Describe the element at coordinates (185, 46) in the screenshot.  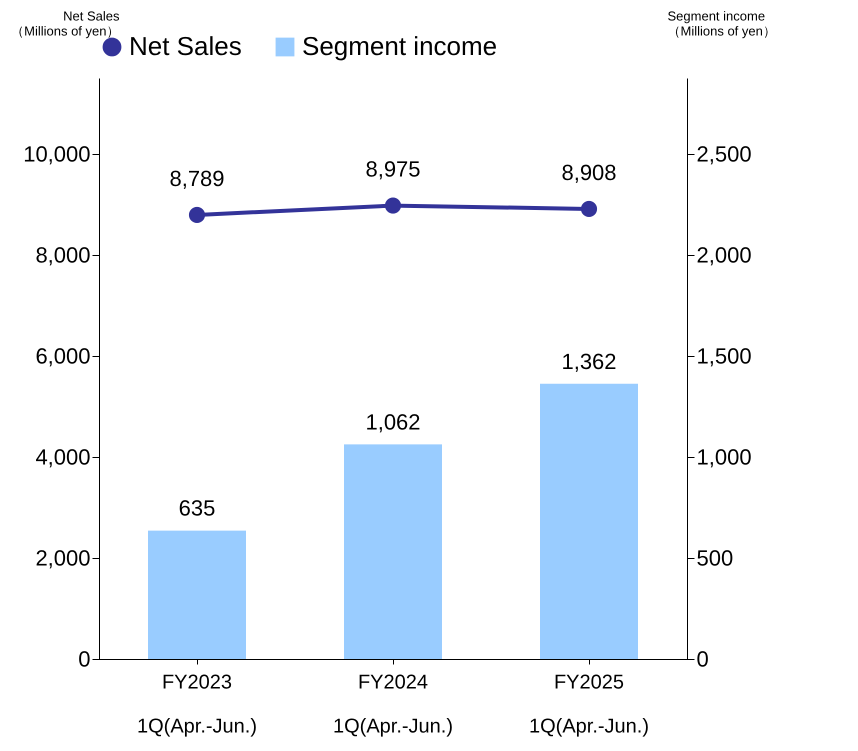
I see `legend-label: Net Sales` at that location.